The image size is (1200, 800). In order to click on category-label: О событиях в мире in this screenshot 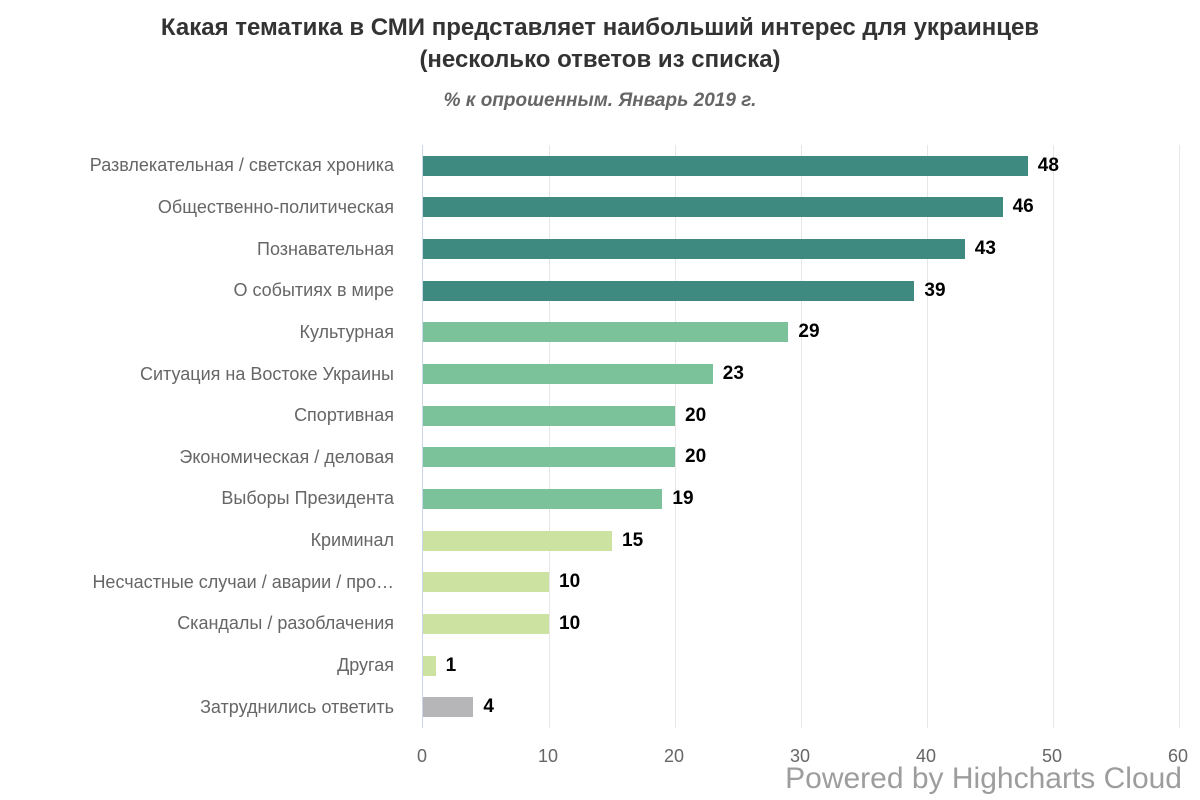, I will do `click(313, 290)`.